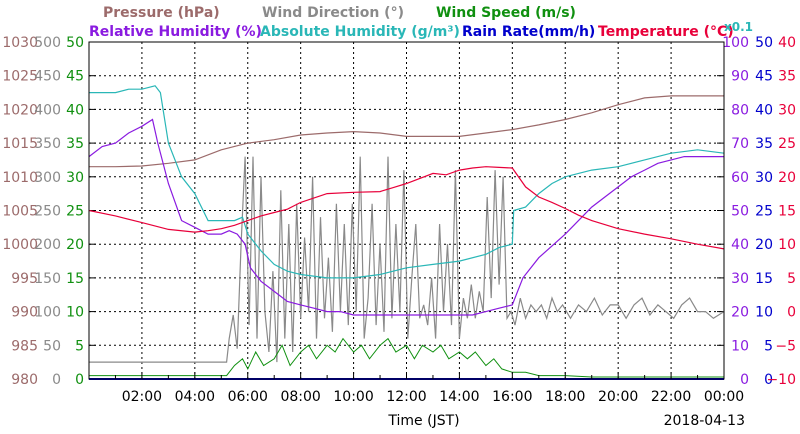  I want to click on left-tick-wind_direction: 50, so click(52, 346).